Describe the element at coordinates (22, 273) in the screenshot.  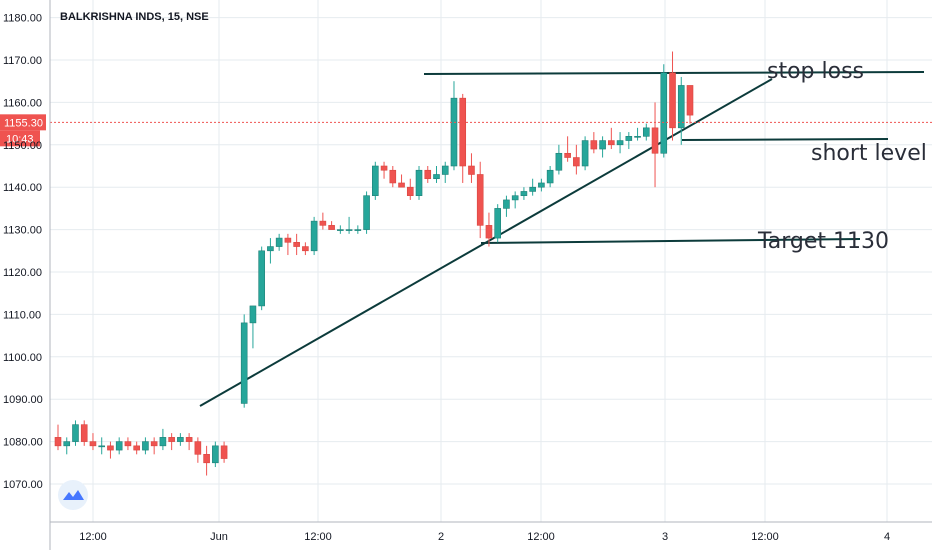
I see `y-tick-label: 1120.00` at that location.